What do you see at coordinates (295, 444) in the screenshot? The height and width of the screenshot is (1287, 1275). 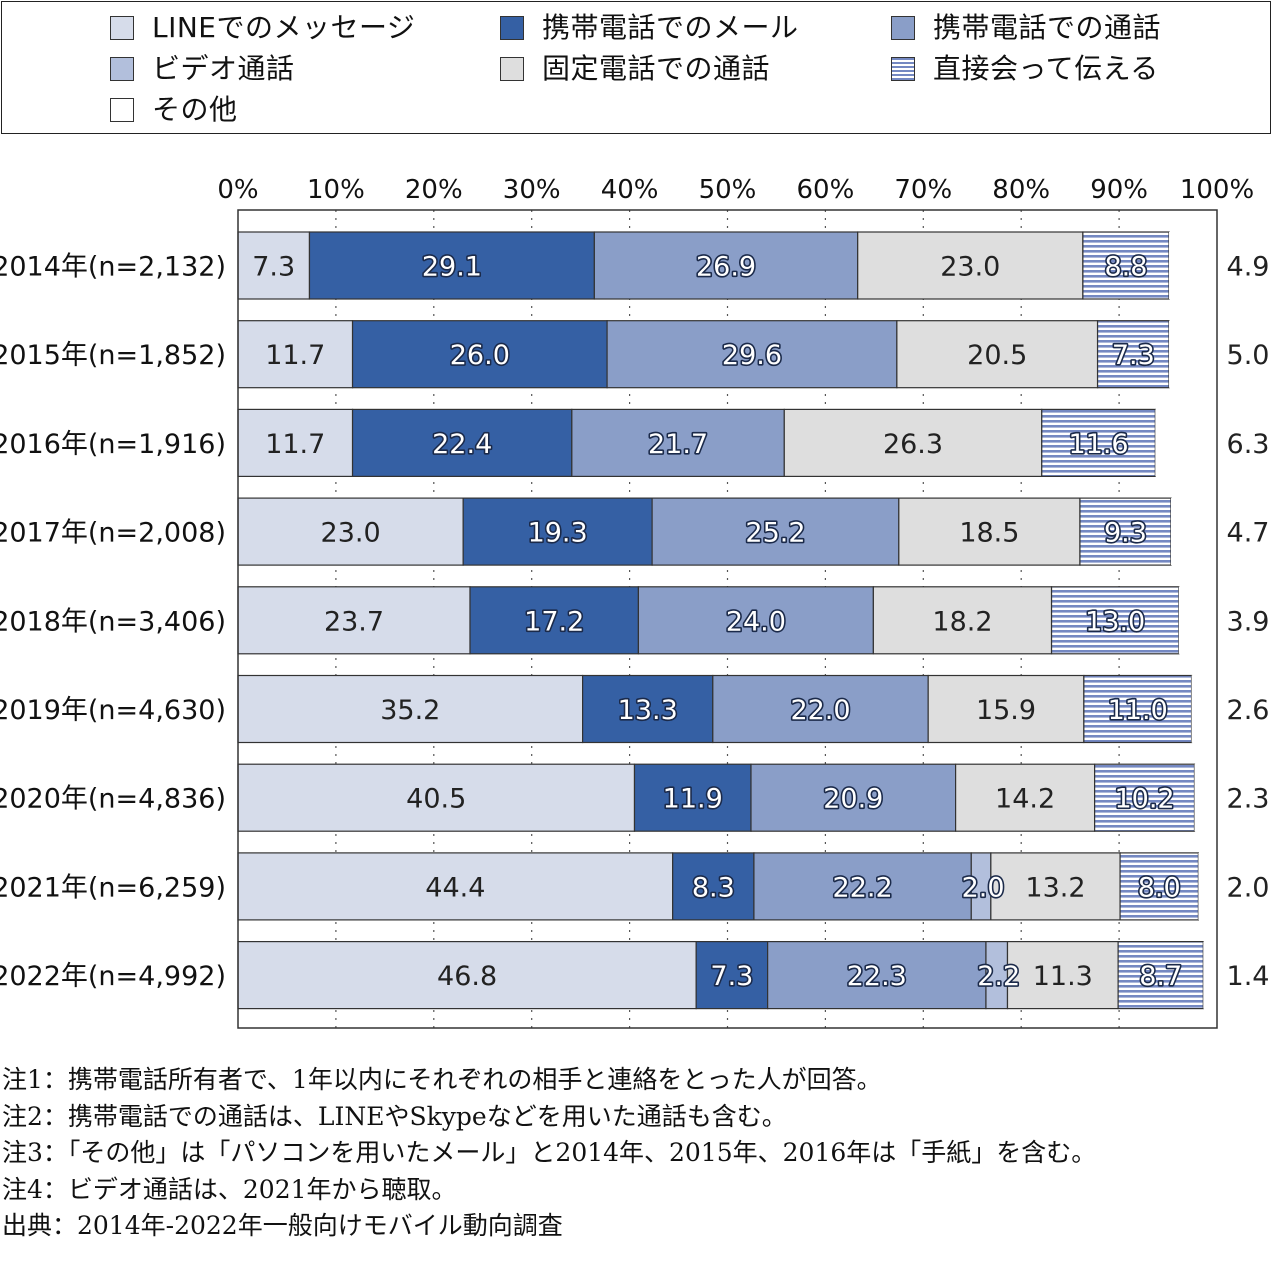 I see `value-label: 11.7` at bounding box center [295, 444].